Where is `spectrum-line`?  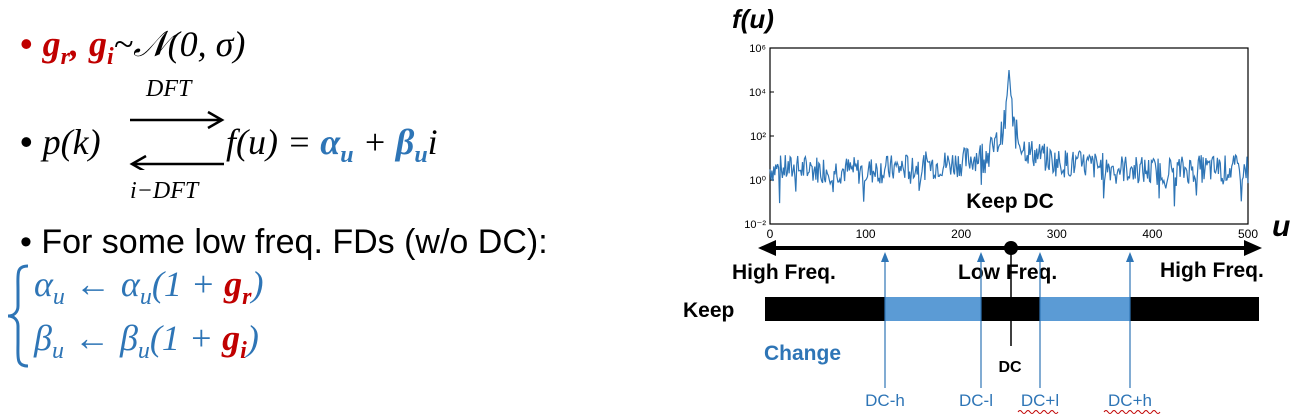
spectrum-line is located at coordinates (1009, 138).